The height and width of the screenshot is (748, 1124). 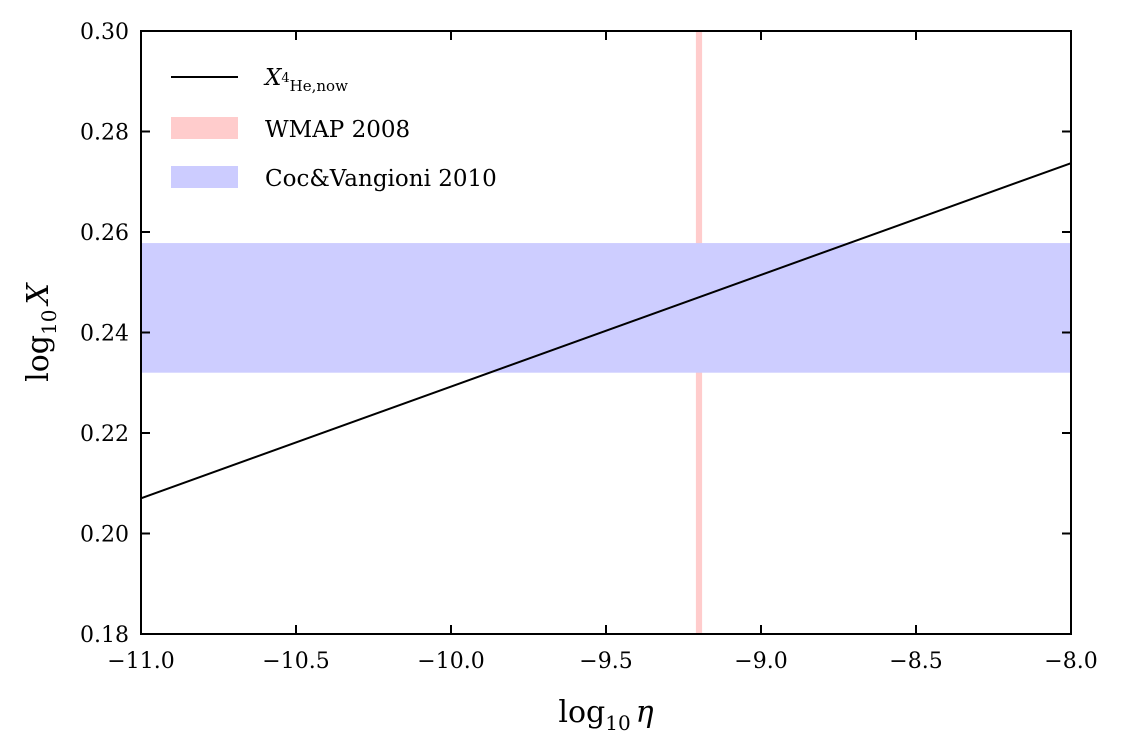 What do you see at coordinates (104, 635) in the screenshot?
I see `y-tick-label: 0.18` at bounding box center [104, 635].